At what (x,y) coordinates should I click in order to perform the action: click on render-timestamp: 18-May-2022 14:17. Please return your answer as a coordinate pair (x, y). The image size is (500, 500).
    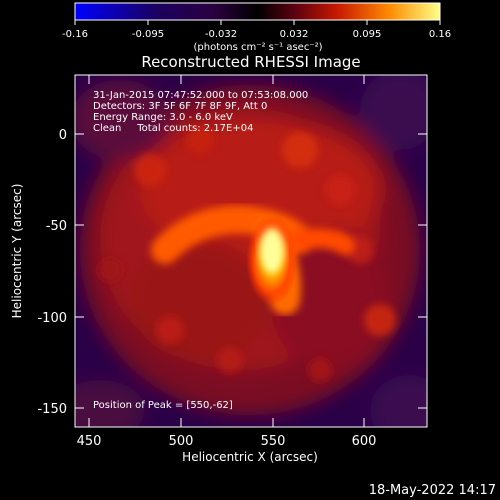
    Looking at the image, I should click on (432, 490).